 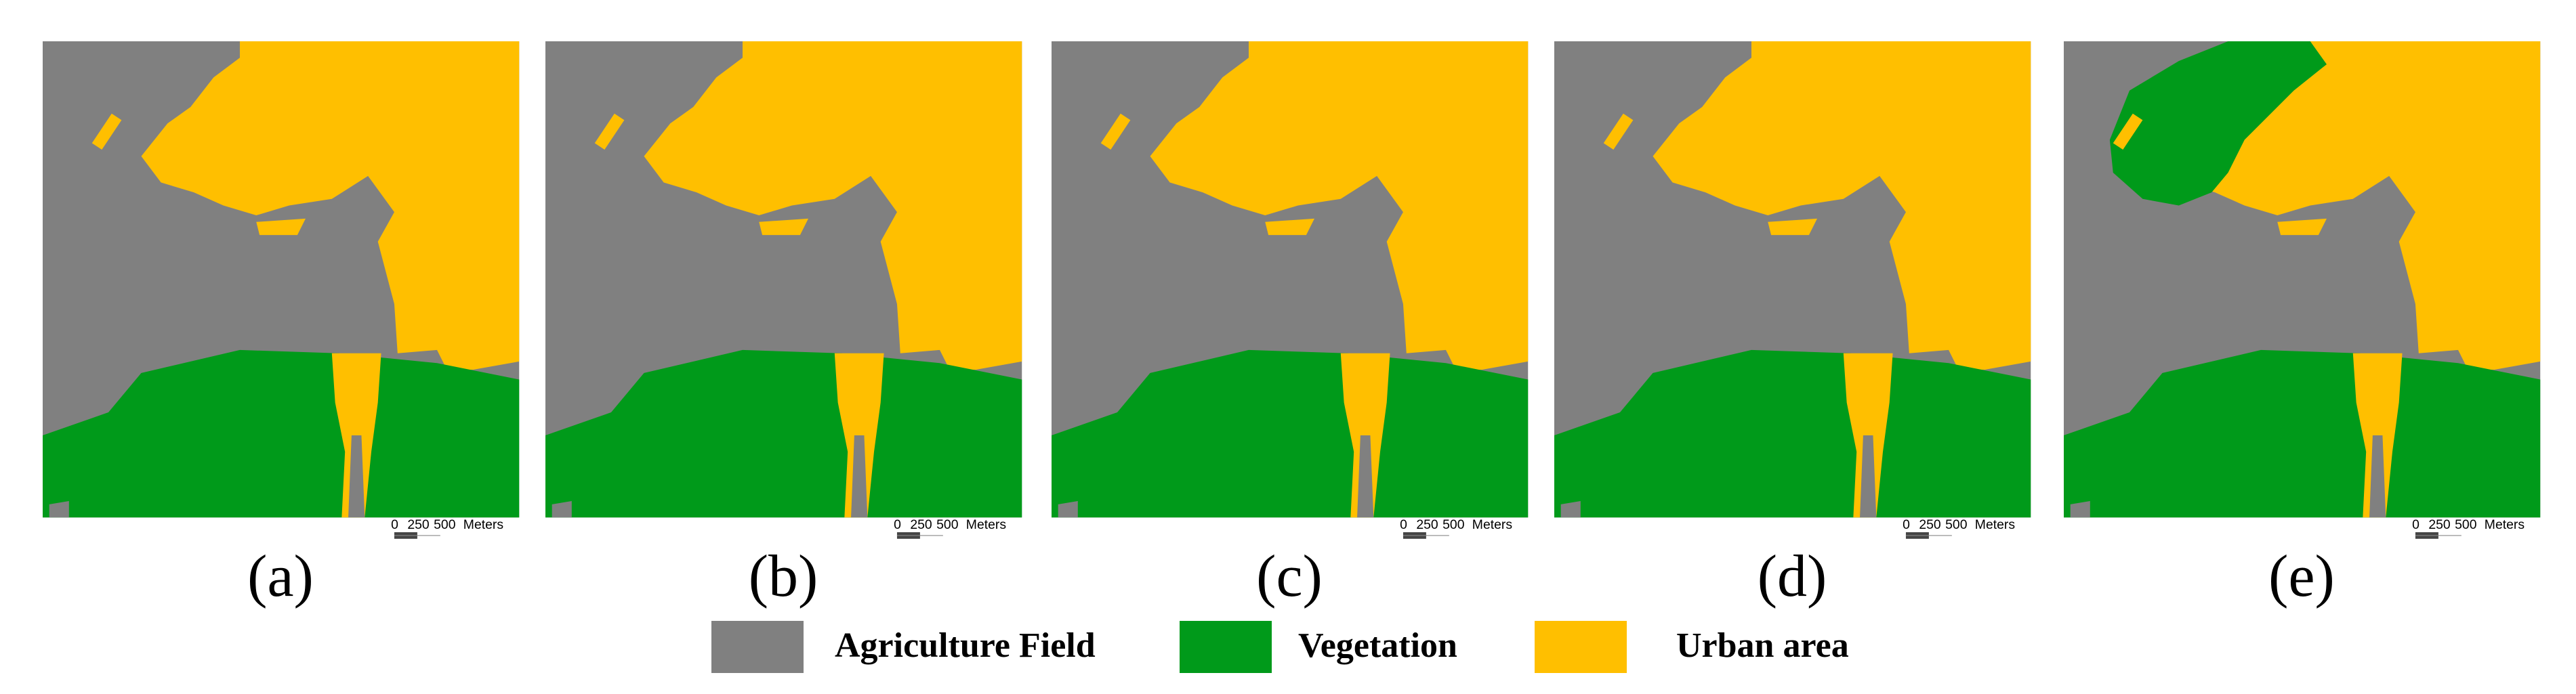 I want to click on urban-strip, so click(x=2128, y=132).